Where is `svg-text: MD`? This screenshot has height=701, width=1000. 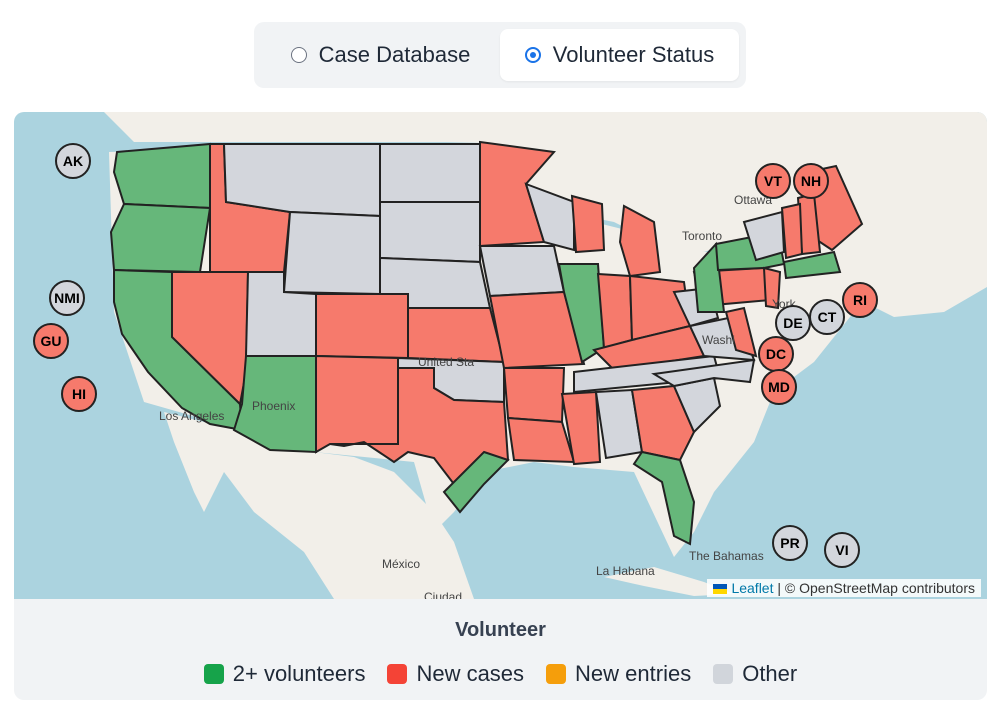
svg-text: MD is located at coordinates (779, 387).